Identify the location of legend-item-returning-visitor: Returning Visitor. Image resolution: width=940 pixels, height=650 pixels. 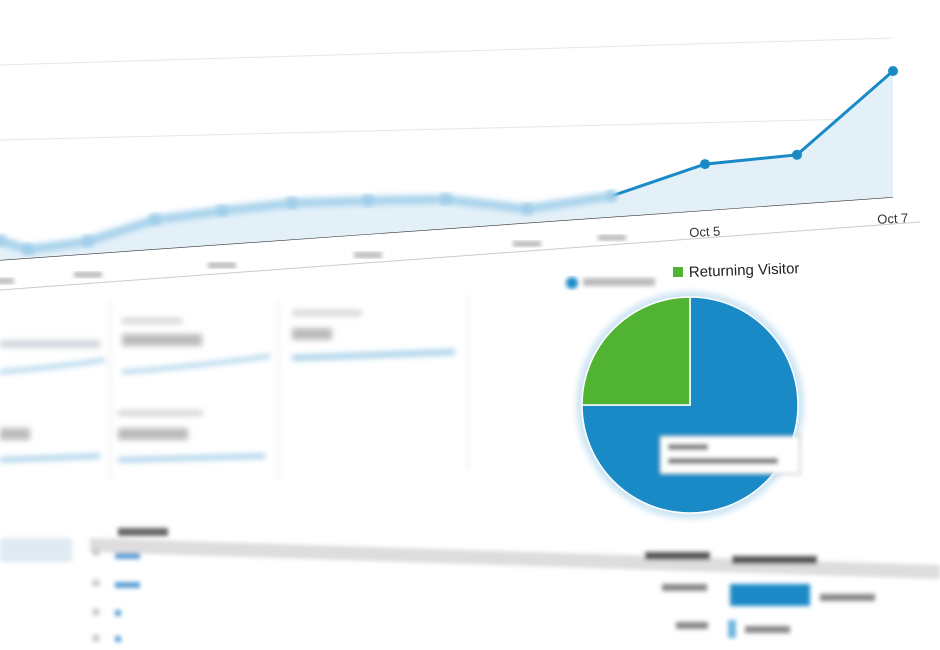
(736, 270).